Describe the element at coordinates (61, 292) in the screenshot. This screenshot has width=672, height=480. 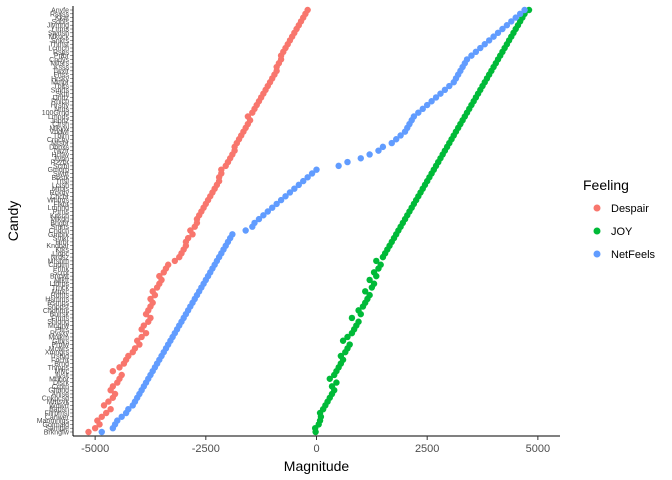
I see `y-category-label: Mtrkc` at that location.